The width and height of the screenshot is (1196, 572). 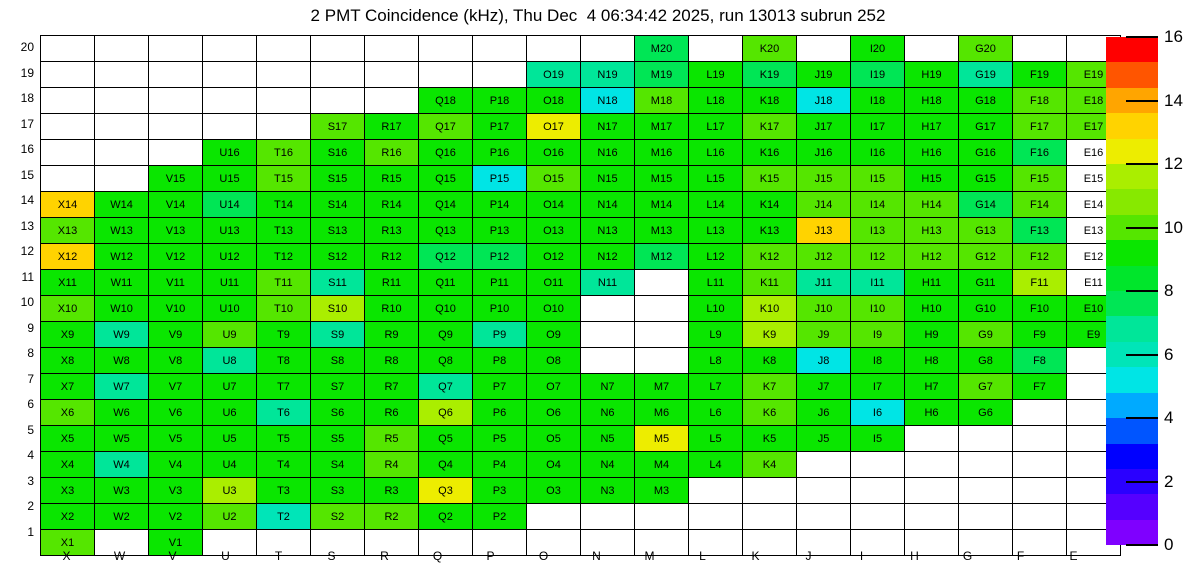 I want to click on heatmap-cell: K5, so click(x=769, y=438).